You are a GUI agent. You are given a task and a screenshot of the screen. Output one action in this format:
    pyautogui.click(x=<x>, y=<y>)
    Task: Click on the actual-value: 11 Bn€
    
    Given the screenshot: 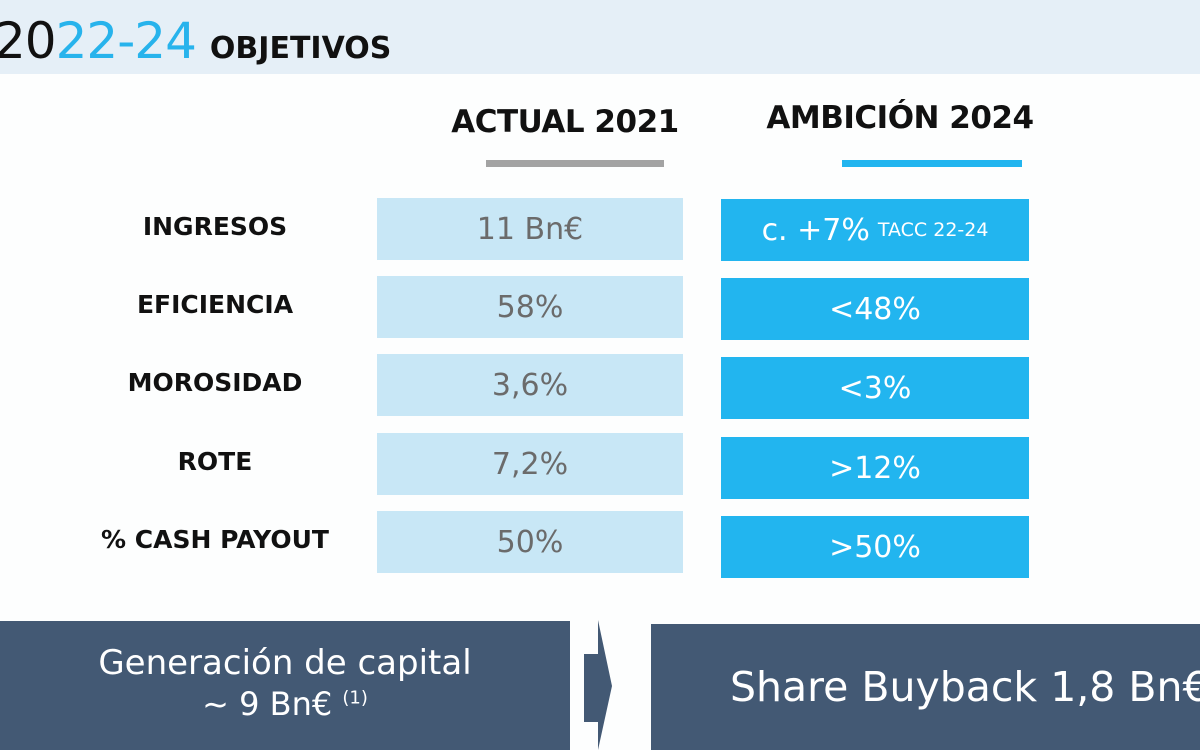 What is the action you would take?
    pyautogui.click(x=530, y=229)
    